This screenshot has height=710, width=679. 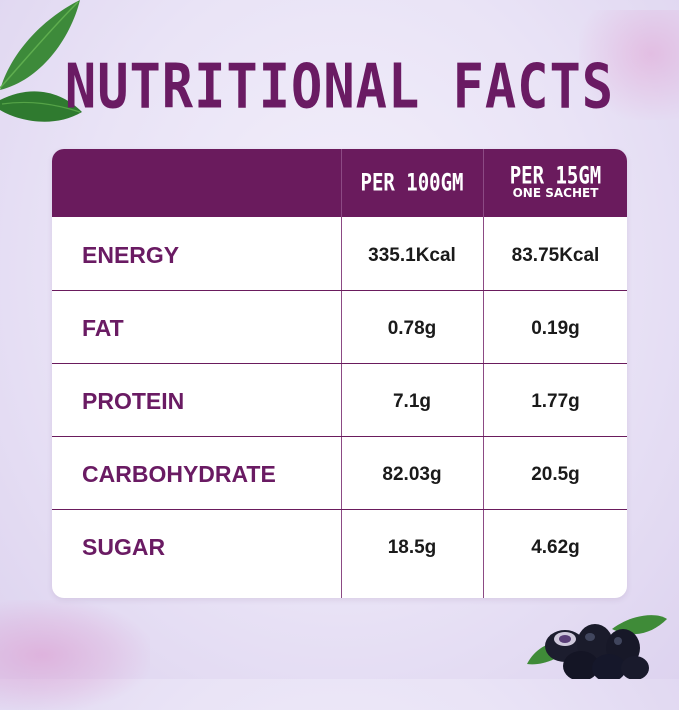 What do you see at coordinates (412, 401) in the screenshot?
I see `cell-protein-per-100gm: 7.1g` at bounding box center [412, 401].